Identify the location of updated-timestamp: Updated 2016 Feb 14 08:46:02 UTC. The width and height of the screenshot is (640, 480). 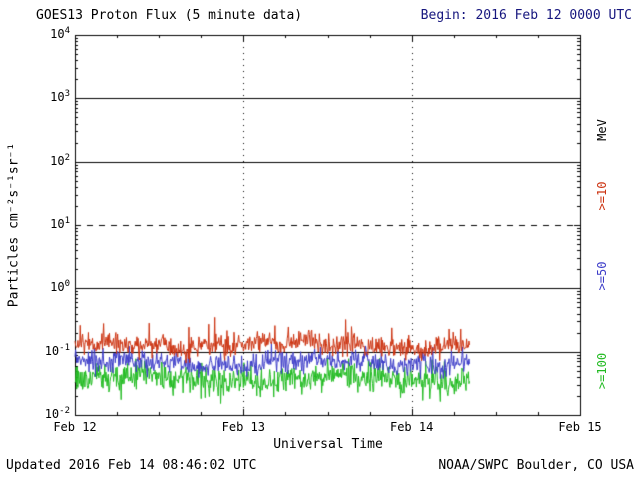
(131, 465).